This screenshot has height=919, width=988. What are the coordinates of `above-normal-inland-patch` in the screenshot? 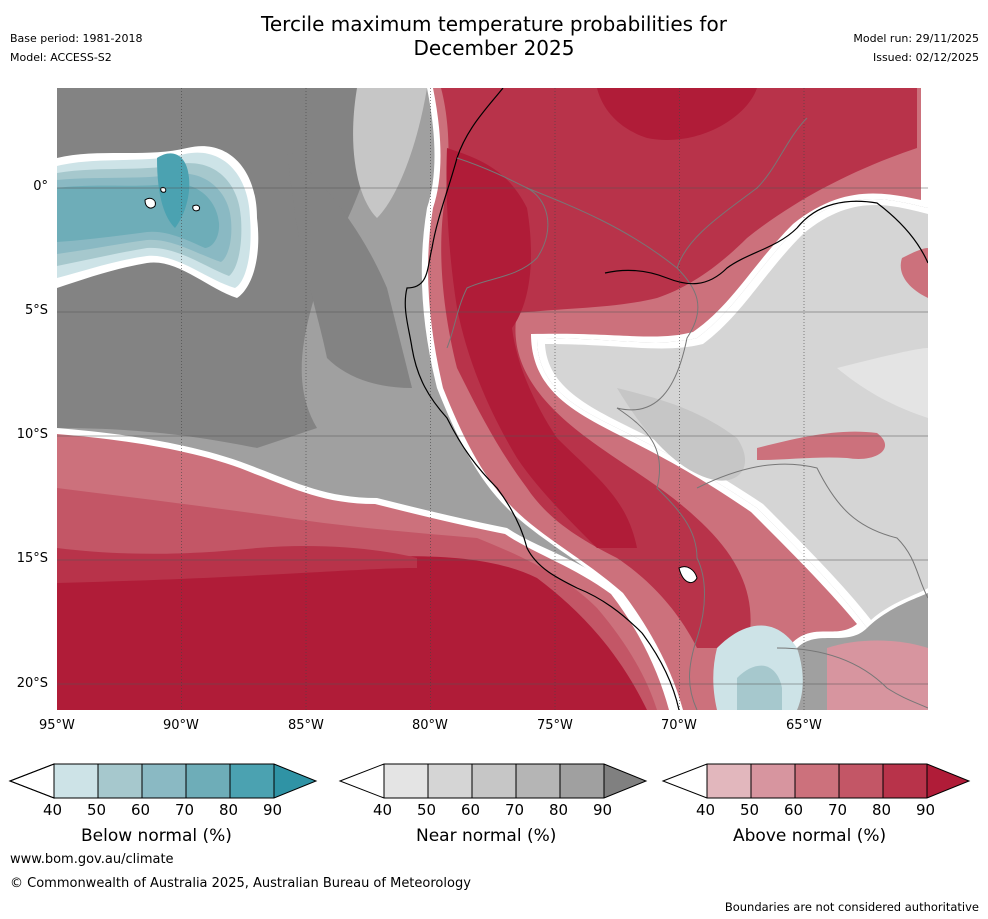 It's located at (821, 445).